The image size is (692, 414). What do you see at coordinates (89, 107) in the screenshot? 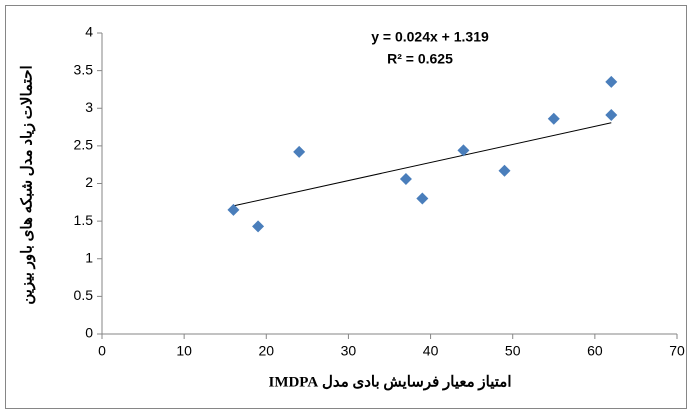
I see `y-tick-label: 3` at bounding box center [89, 107].